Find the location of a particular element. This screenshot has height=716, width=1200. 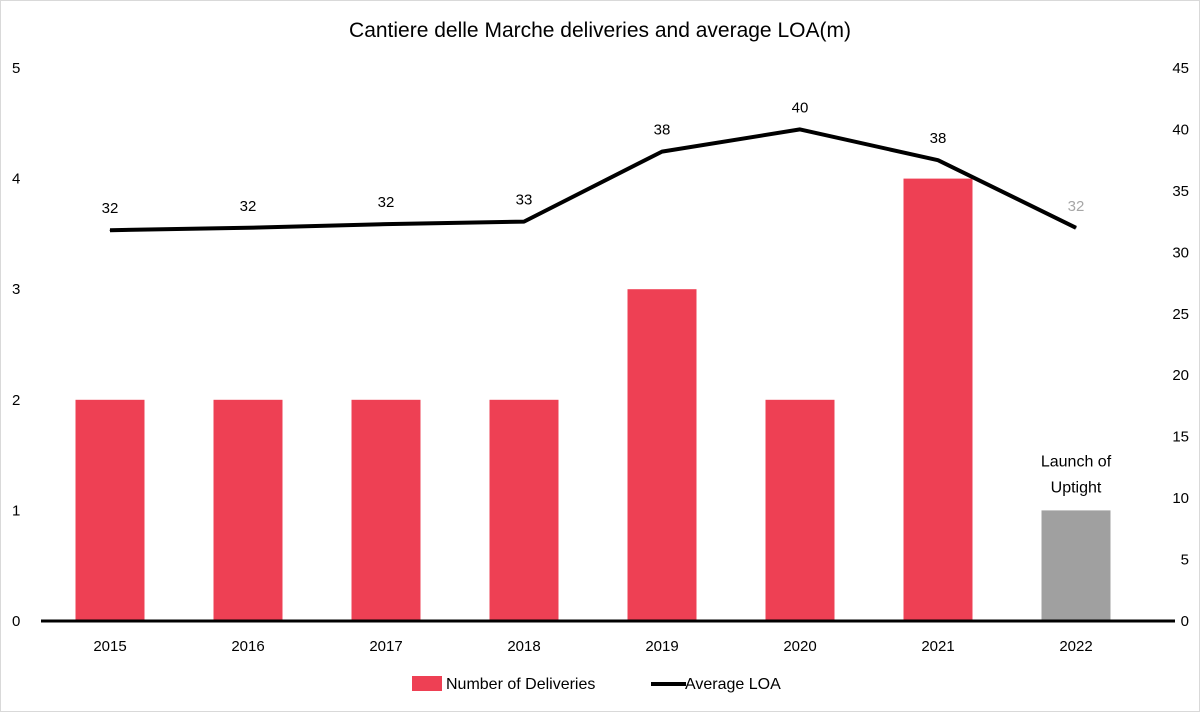

category-label: 2019 is located at coordinates (661, 646).